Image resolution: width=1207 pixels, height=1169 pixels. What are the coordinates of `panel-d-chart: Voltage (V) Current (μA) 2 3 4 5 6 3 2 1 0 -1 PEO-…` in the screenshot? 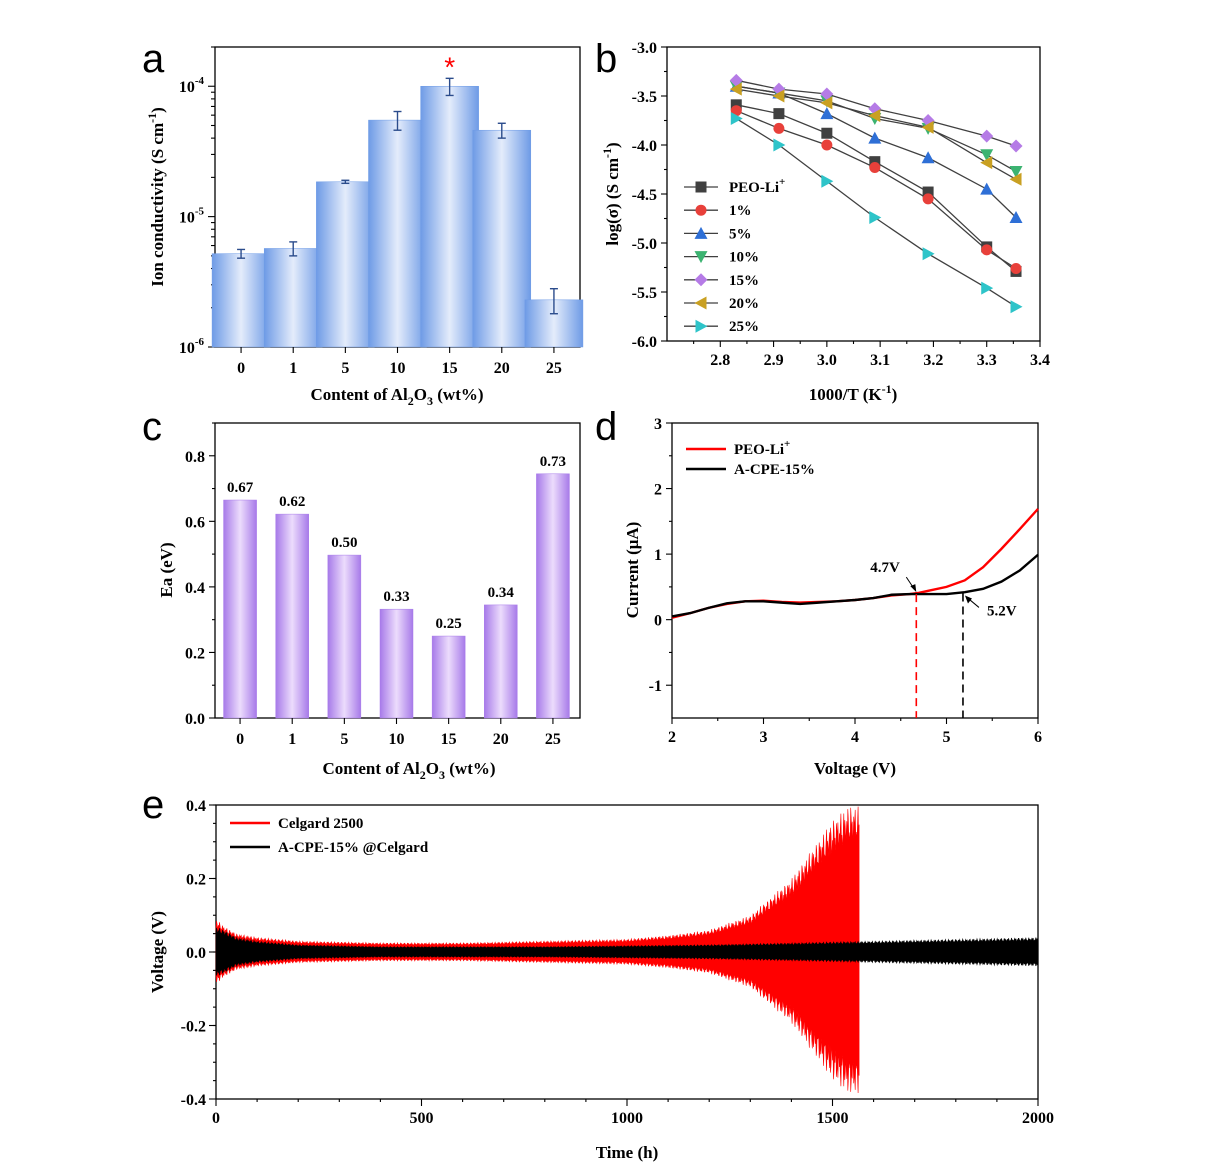 It's located at (832, 597).